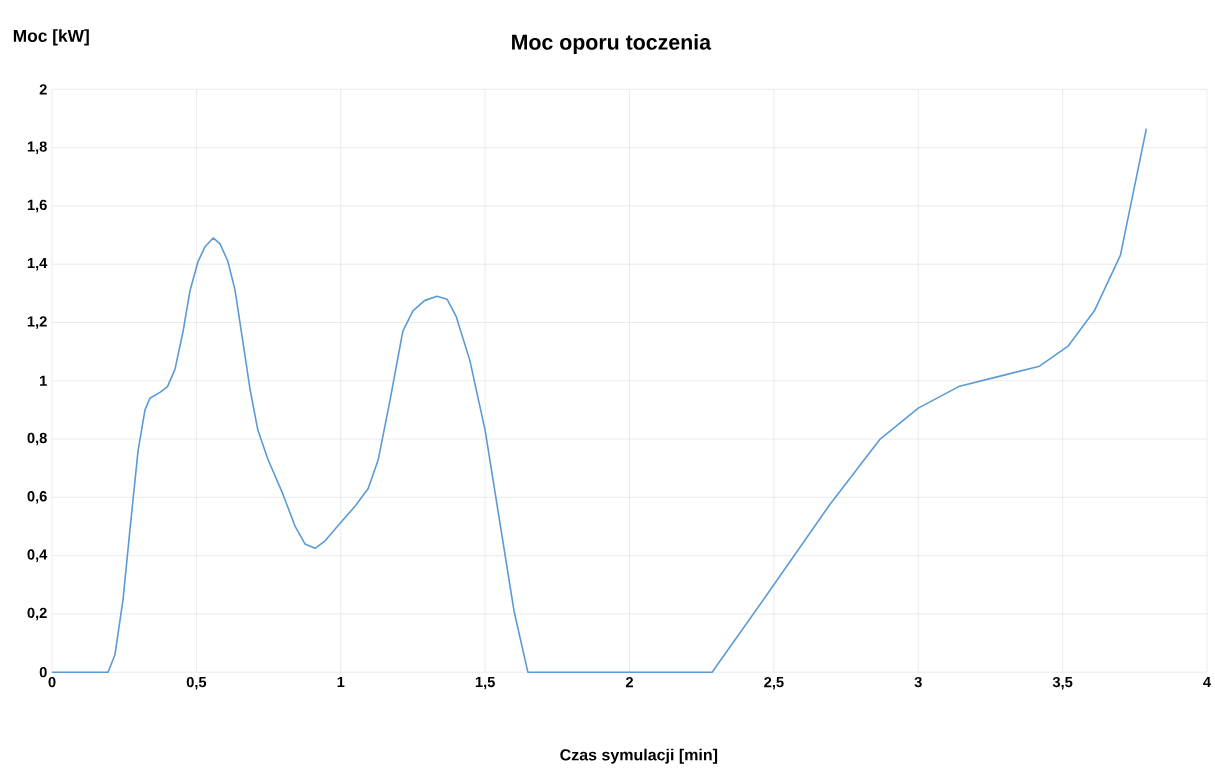  Describe the element at coordinates (37, 555) in the screenshot. I see `y-tick-label: 0,4` at that location.